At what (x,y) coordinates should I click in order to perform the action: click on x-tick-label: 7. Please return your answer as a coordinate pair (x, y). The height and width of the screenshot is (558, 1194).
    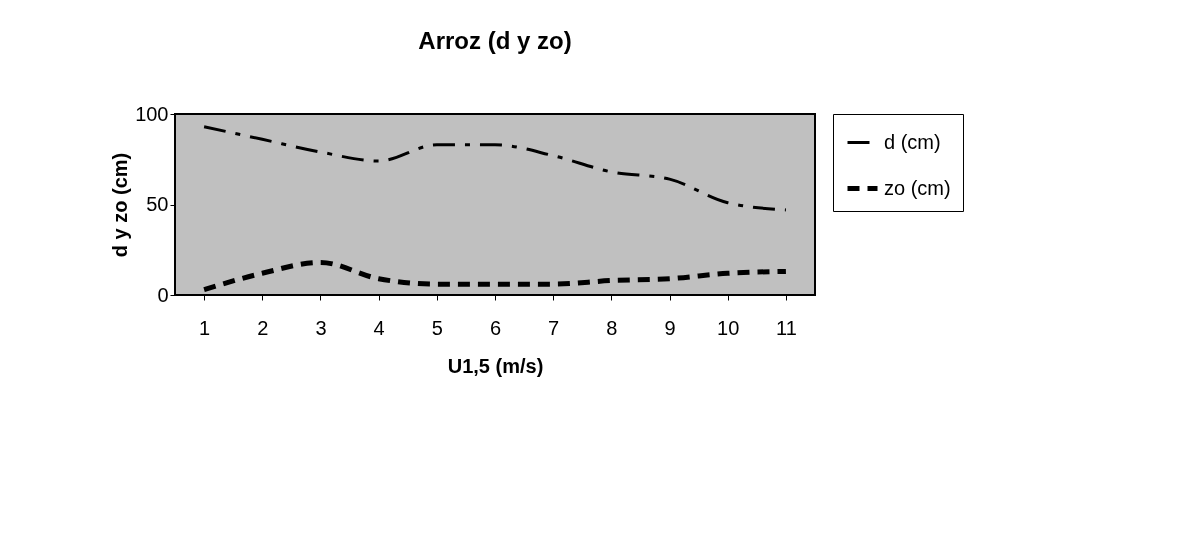
    Looking at the image, I should click on (554, 327).